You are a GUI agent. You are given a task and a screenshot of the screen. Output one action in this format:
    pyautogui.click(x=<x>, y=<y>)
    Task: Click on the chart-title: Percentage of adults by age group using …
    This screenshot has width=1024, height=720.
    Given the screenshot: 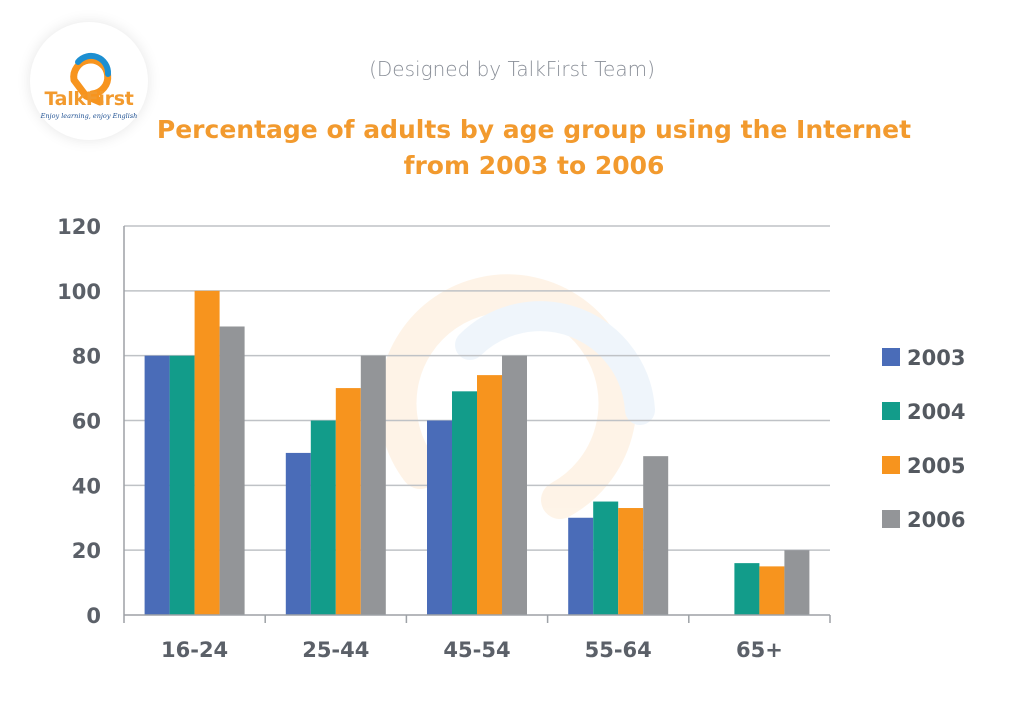 What is the action you would take?
    pyautogui.click(x=534, y=147)
    